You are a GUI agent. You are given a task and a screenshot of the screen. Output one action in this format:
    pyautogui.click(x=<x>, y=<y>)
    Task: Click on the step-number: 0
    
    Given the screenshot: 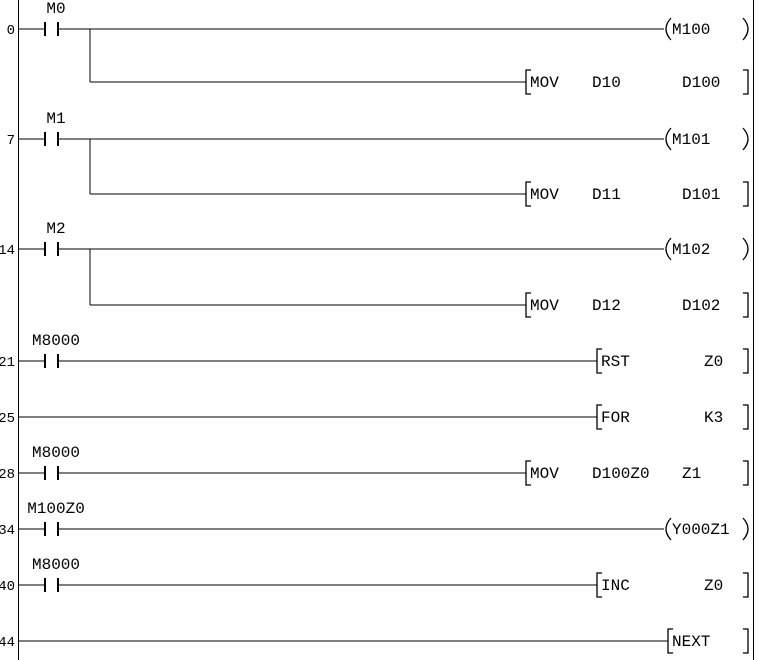 What is the action you would take?
    pyautogui.click(x=11, y=31)
    